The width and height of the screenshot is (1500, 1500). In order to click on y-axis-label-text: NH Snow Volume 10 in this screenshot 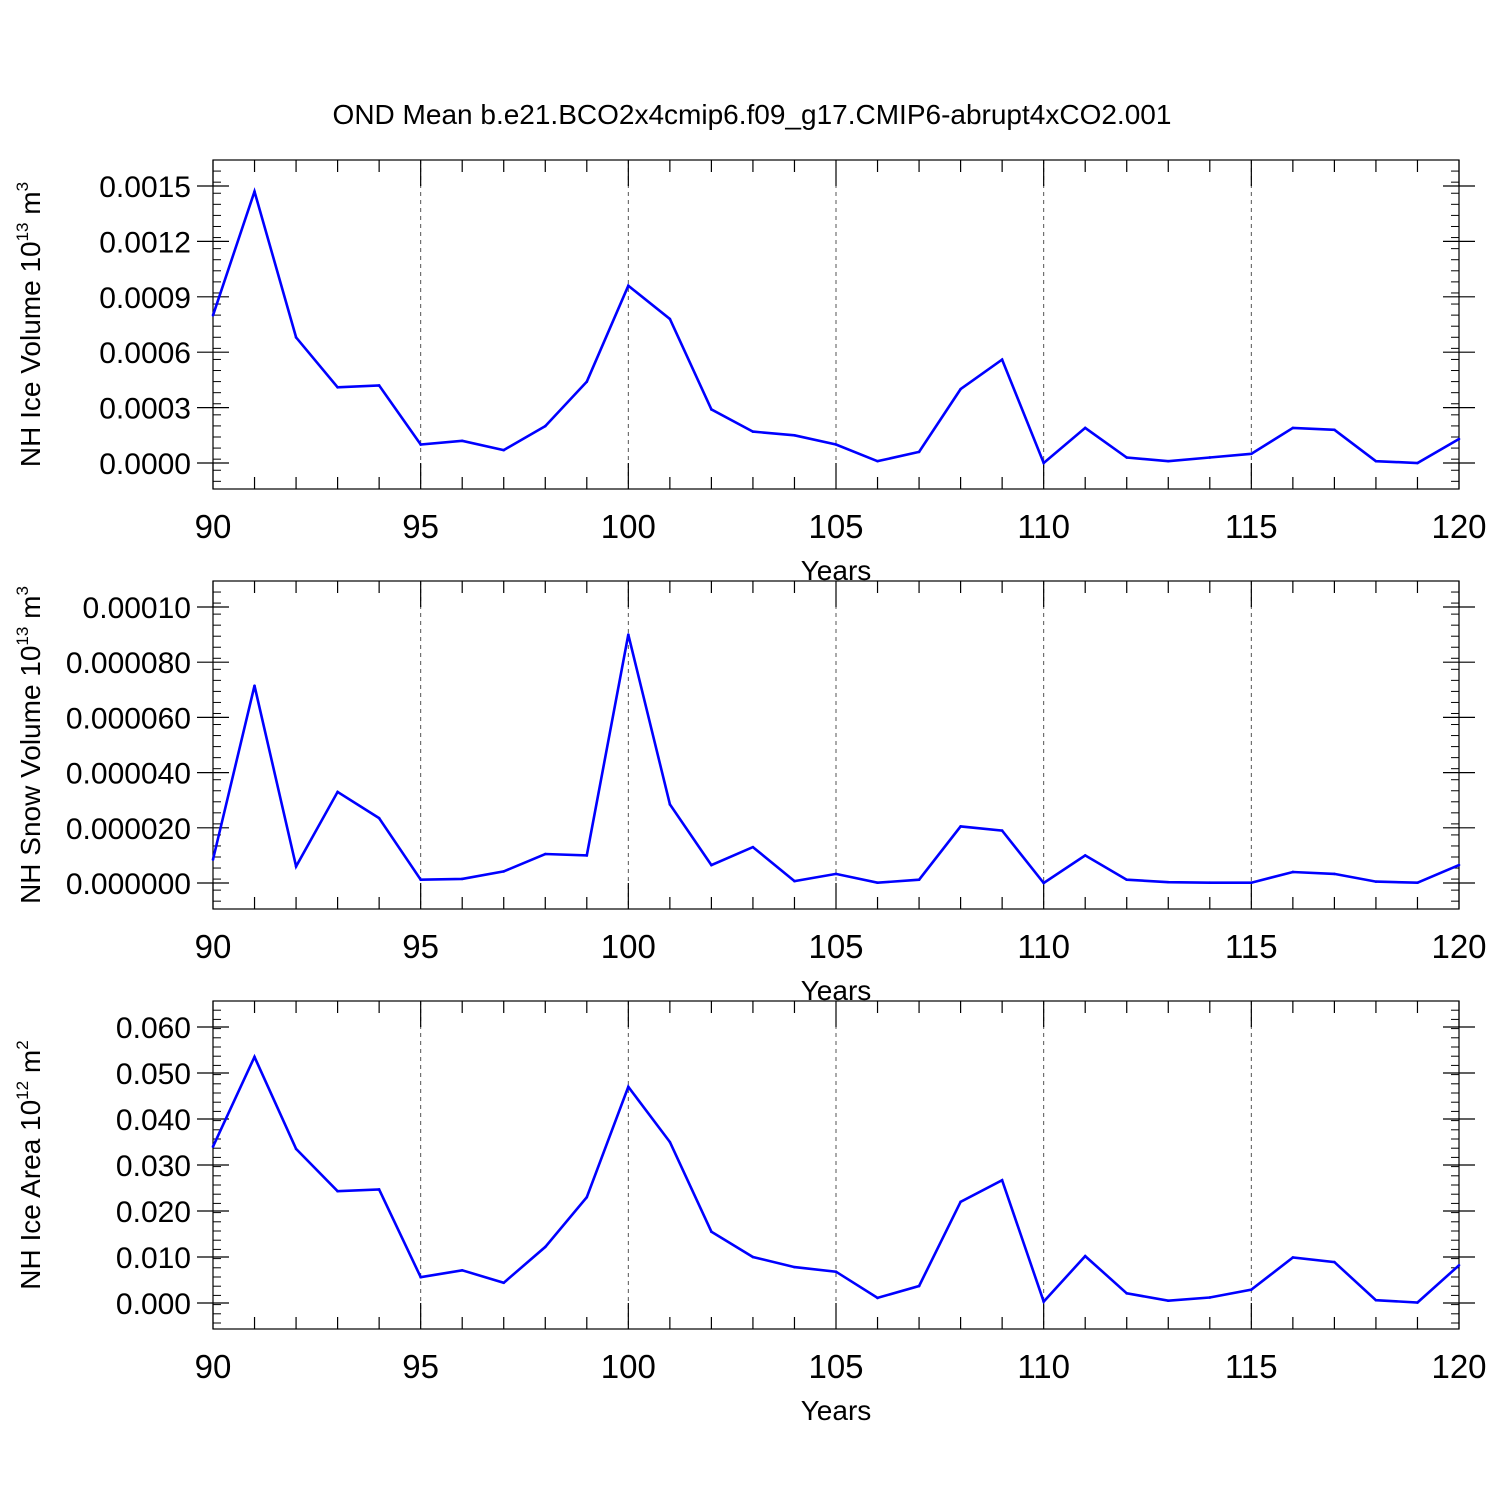, I will do `click(30, 775)`.